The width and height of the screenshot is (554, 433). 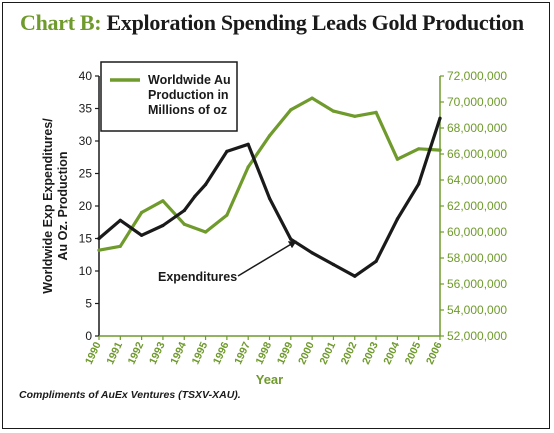 What do you see at coordinates (227, 262) in the screenshot?
I see `annotation-group: Expenditures` at bounding box center [227, 262].